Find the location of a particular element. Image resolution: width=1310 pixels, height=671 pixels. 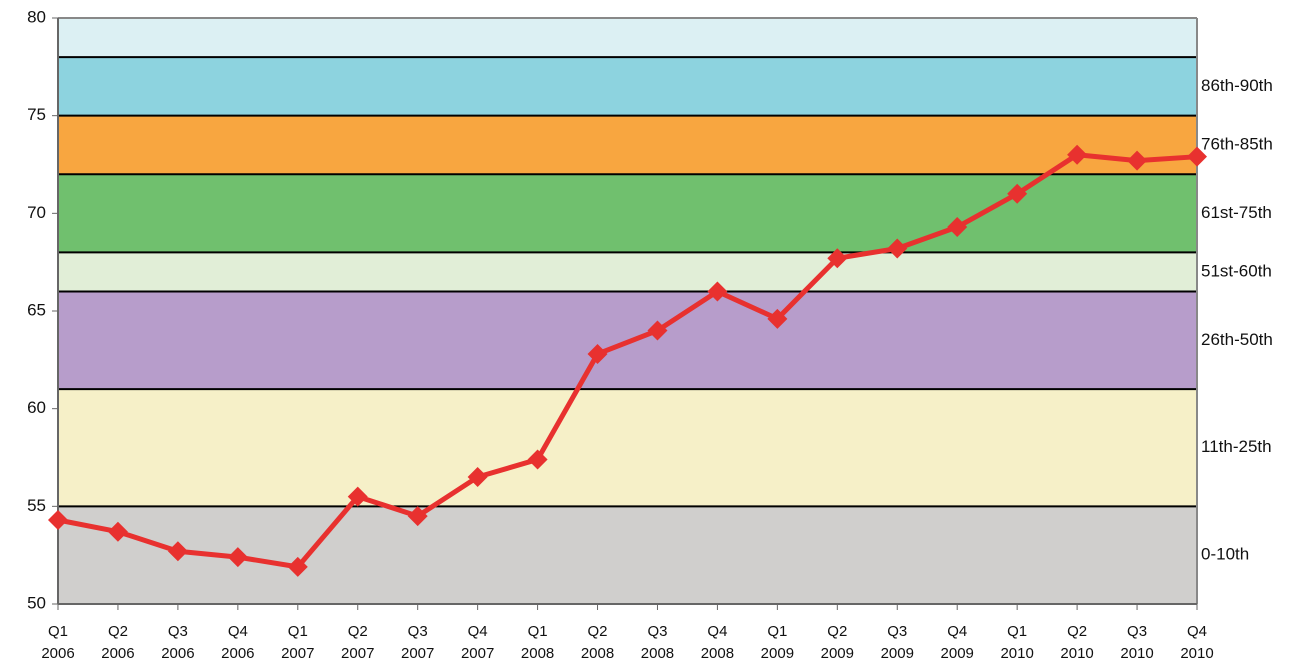

band-label: 51st-60th is located at coordinates (1236, 270).